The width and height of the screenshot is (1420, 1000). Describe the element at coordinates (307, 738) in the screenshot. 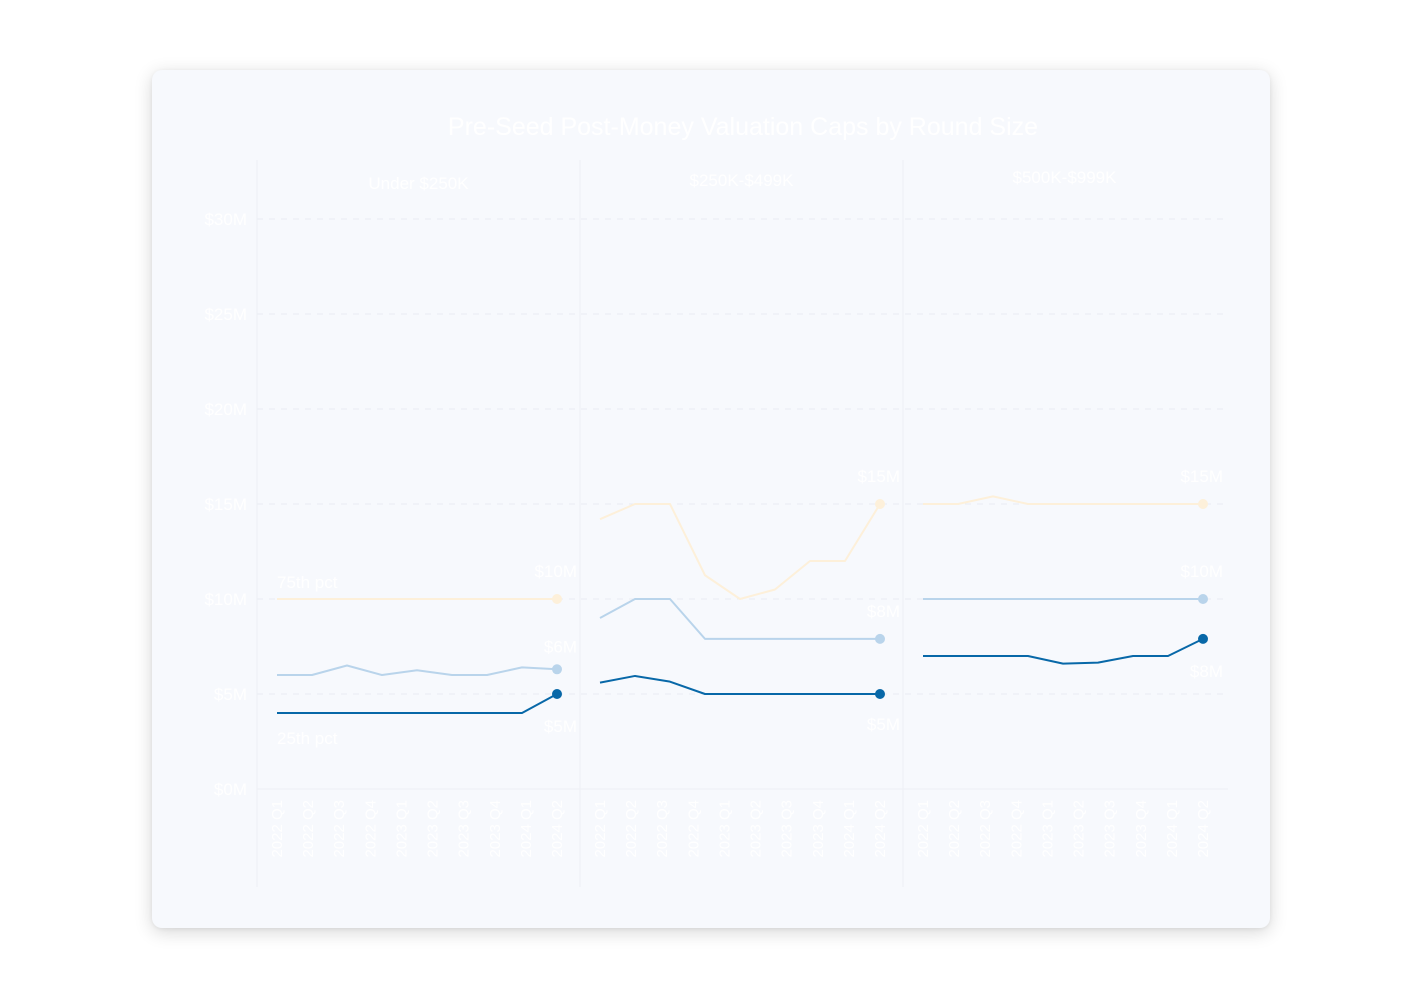

I see `series-label-p25: 25th pct` at that location.